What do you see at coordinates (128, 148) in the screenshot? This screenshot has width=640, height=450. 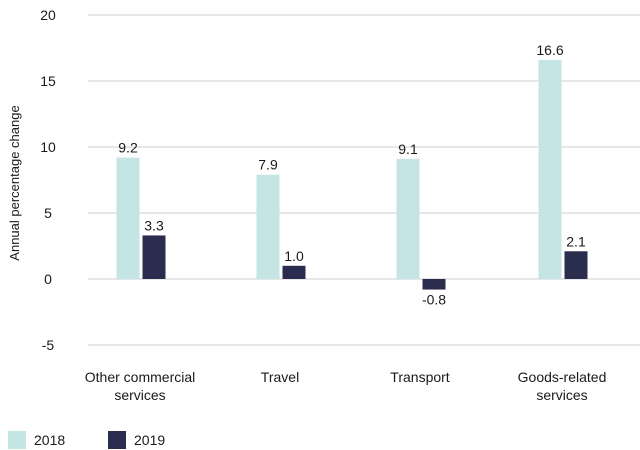 I see `data-label: 9.2` at bounding box center [128, 148].